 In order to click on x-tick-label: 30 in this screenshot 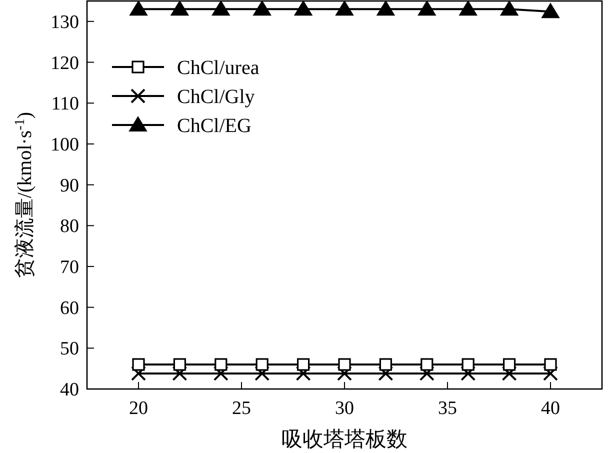, I will do `click(344, 408)`.